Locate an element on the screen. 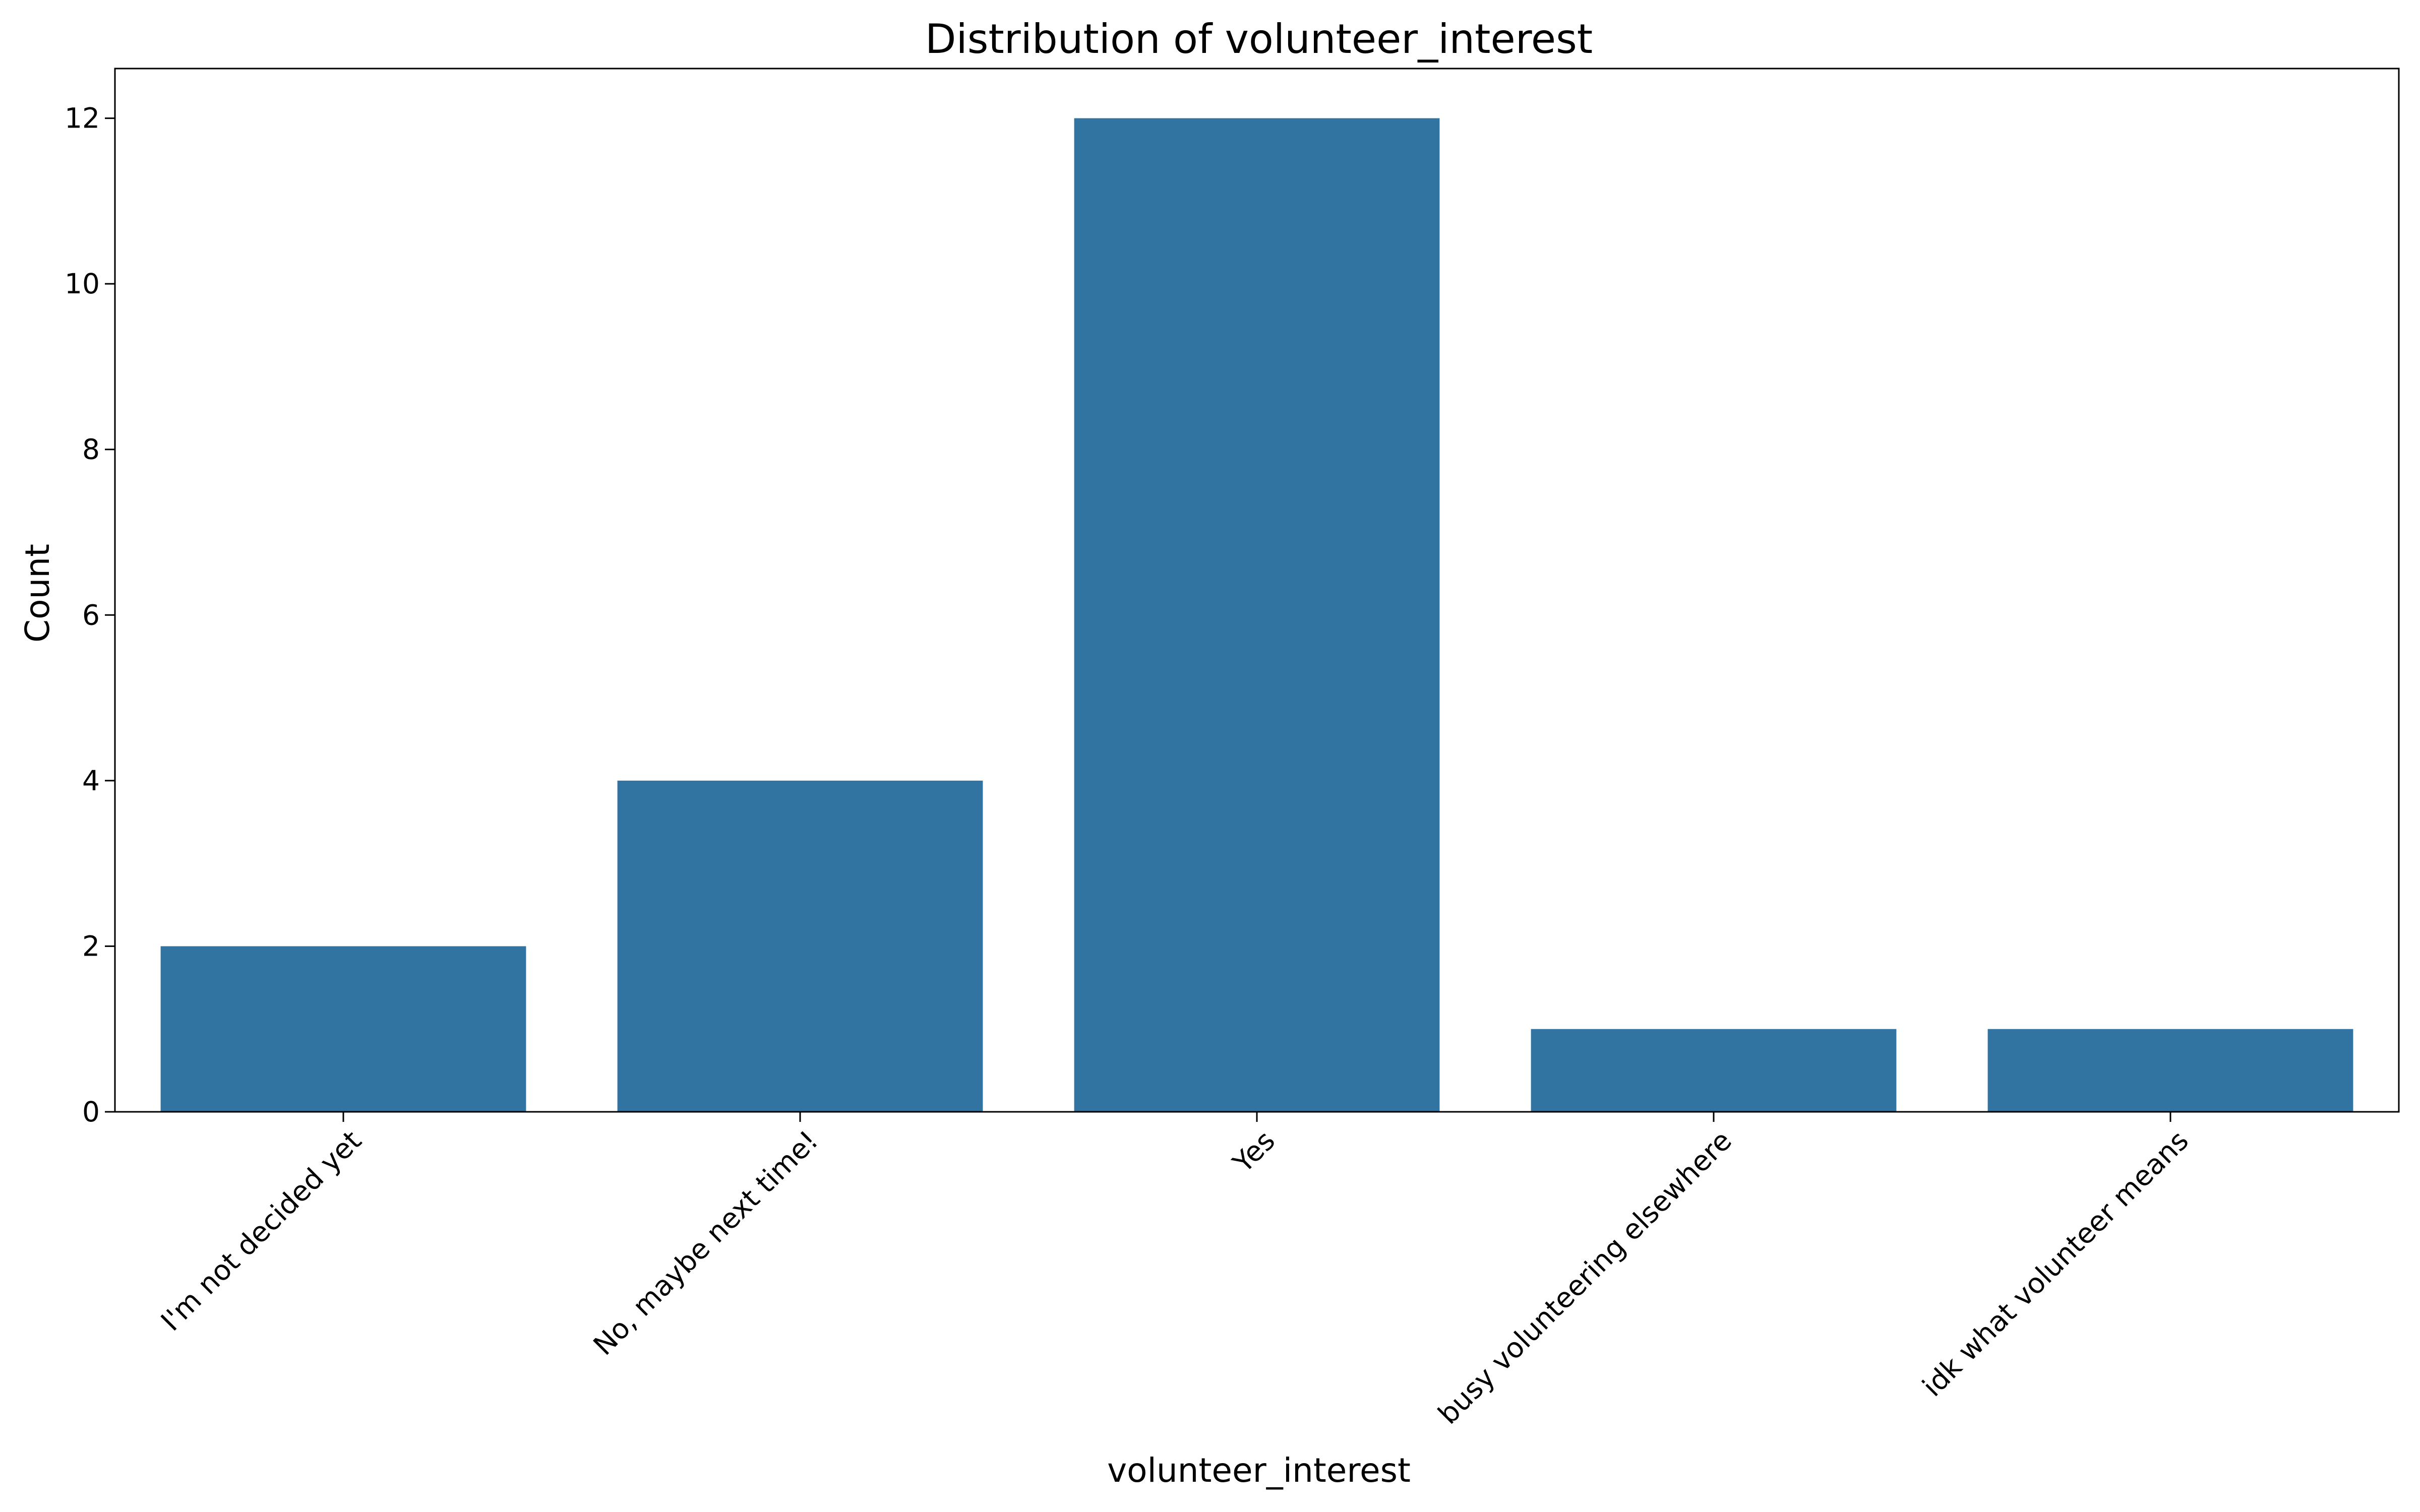 This screenshot has width=2420, height=1512. y-tick-label: 2 is located at coordinates (91, 946).